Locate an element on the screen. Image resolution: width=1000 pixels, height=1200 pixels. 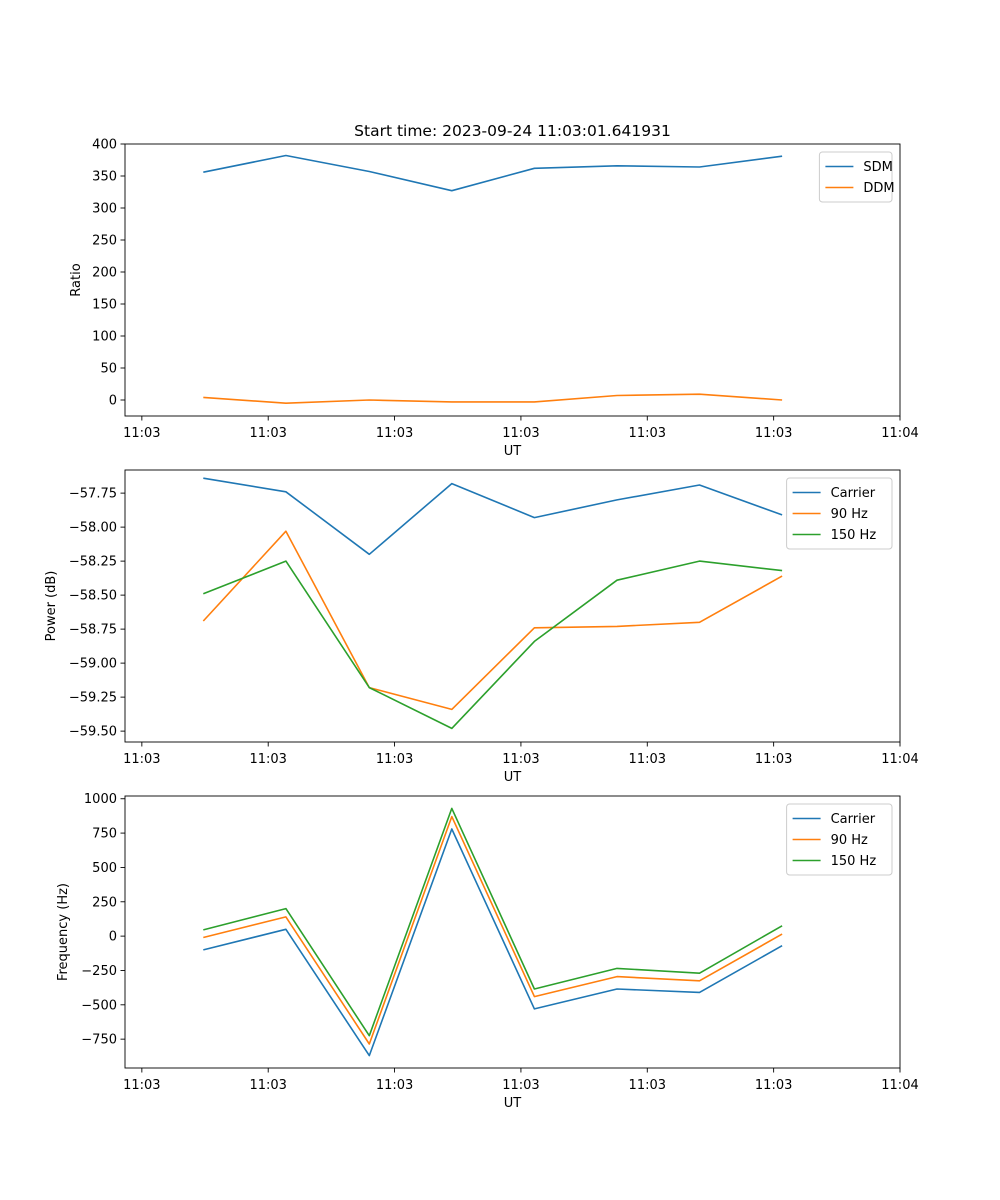
y-axis-label: Power (dB) is located at coordinates (51, 606).